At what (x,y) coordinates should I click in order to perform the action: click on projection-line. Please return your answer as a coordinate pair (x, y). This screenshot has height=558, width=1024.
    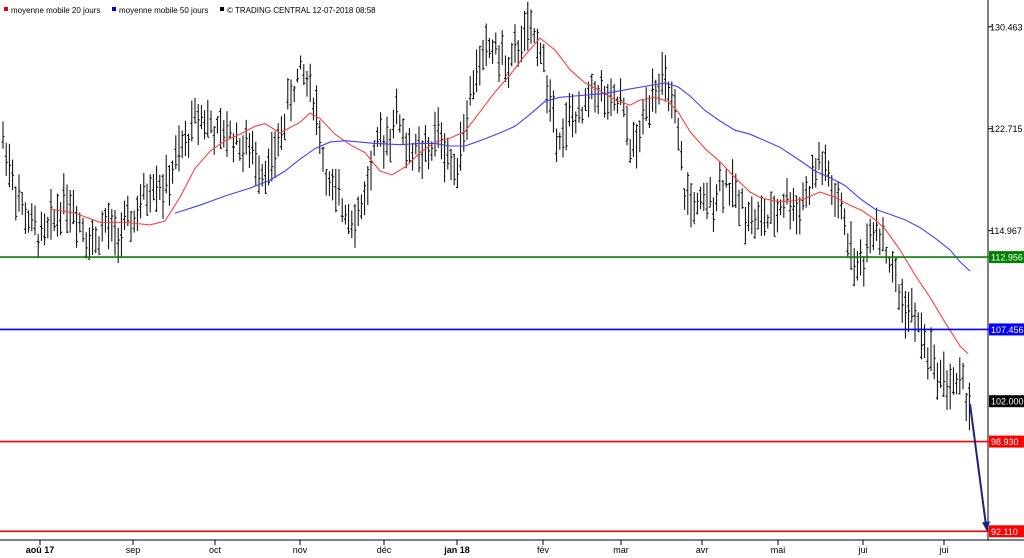
    Looking at the image, I should click on (978, 464).